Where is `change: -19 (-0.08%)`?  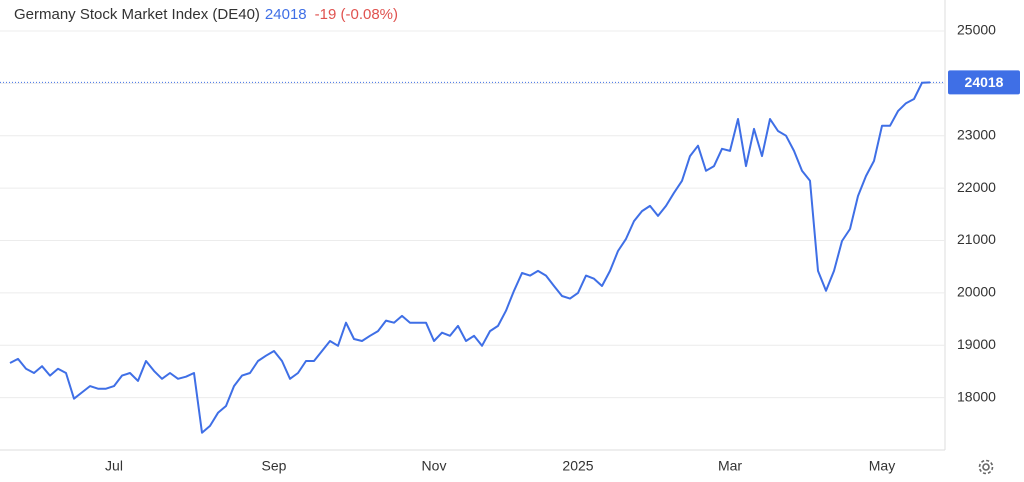 change: -19 (-0.08%) is located at coordinates (356, 14).